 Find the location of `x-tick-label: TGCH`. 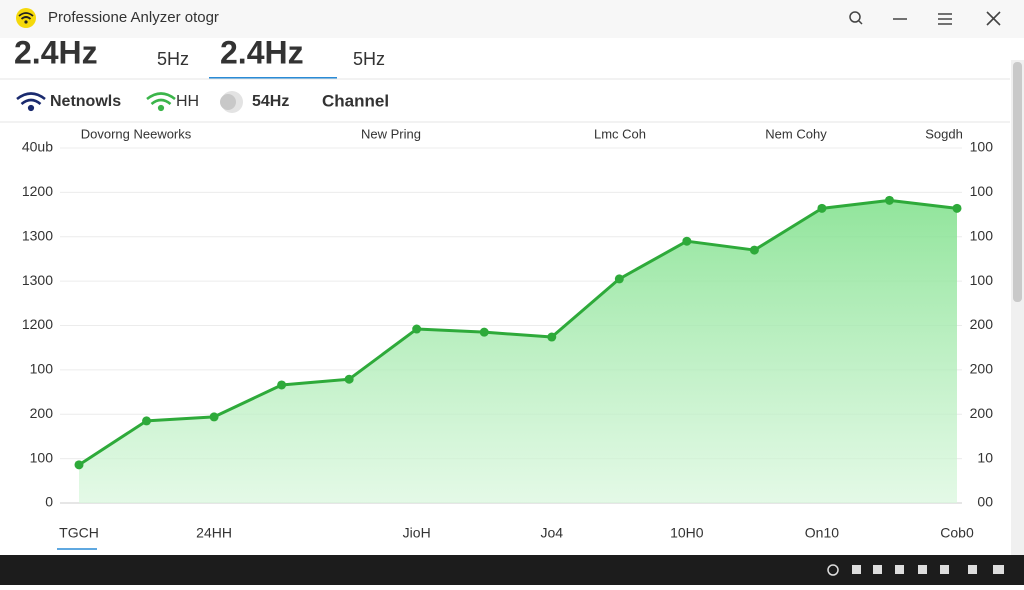

x-tick-label: TGCH is located at coordinates (79, 533).